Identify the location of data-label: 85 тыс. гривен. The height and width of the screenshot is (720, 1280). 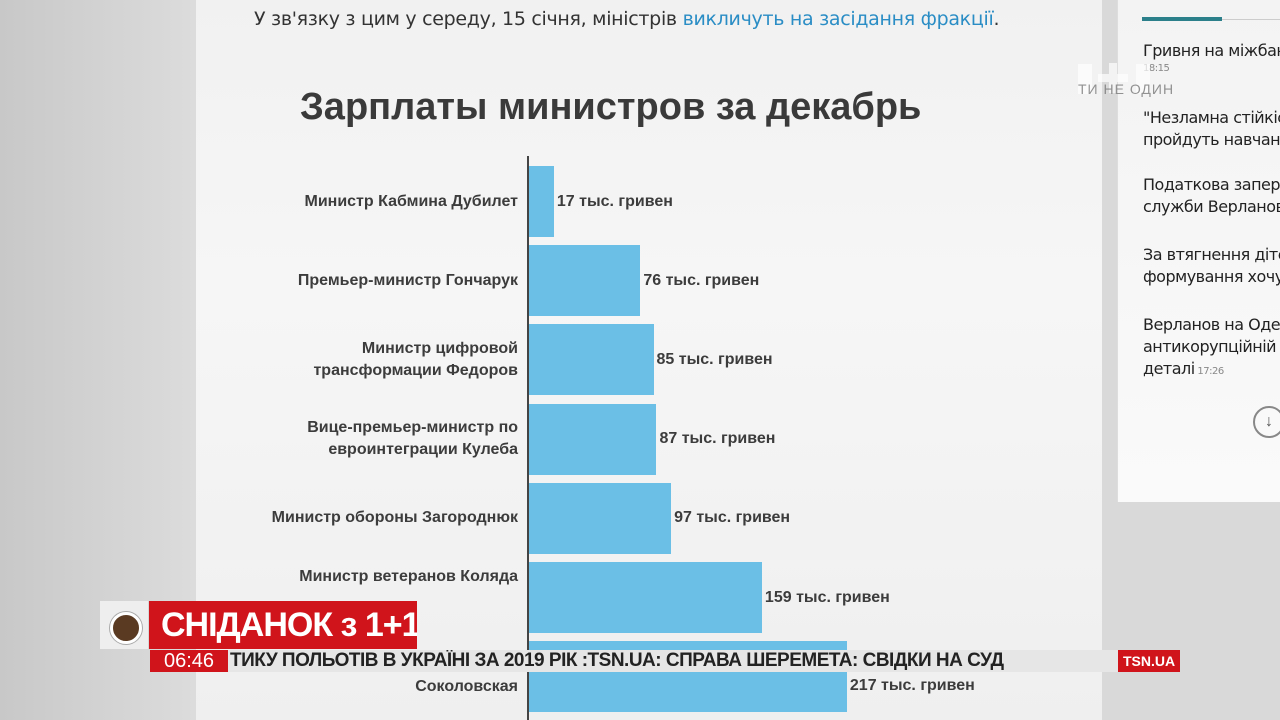
(714, 359).